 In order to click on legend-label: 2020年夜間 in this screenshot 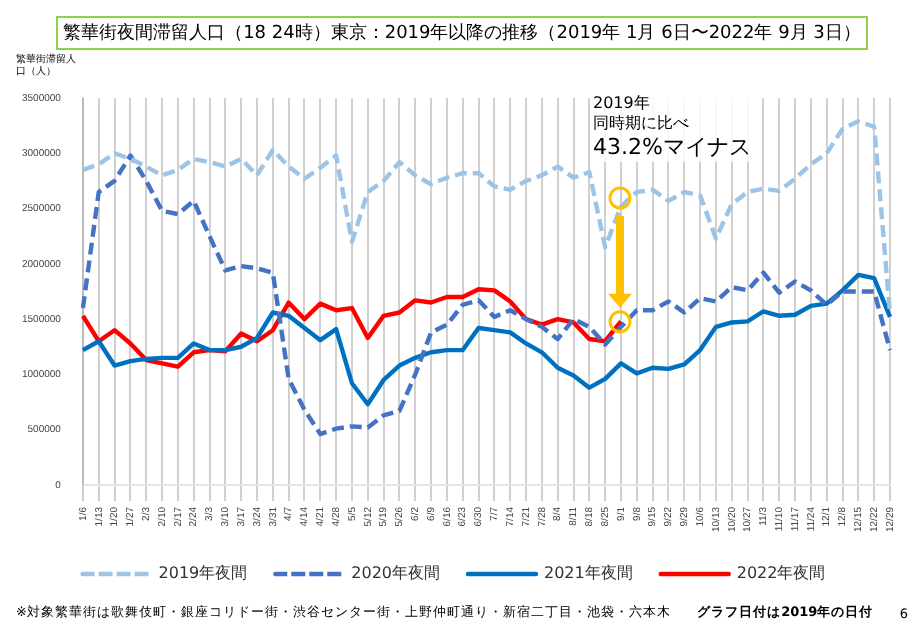, I will do `click(395, 573)`.